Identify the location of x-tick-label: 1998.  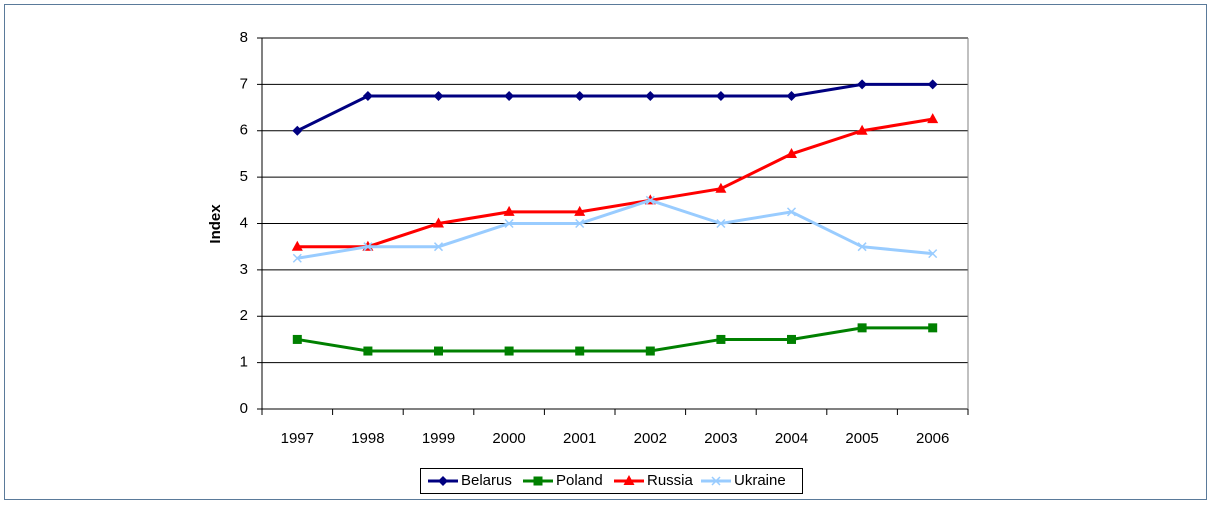
(367, 438).